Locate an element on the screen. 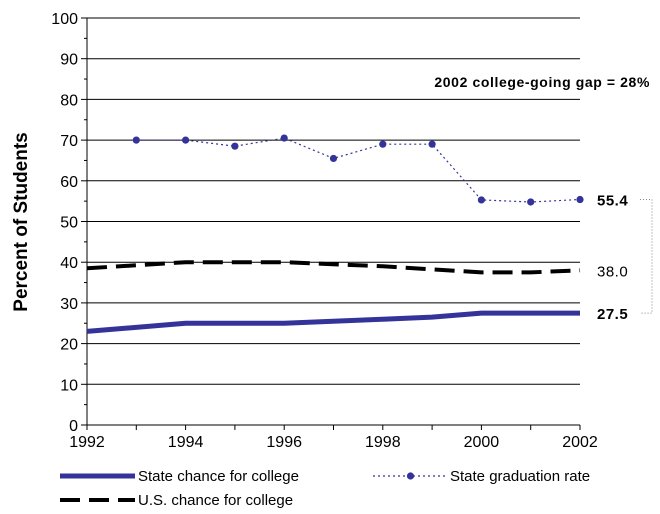  x-tick-label-1992: 1992 is located at coordinates (87, 442).